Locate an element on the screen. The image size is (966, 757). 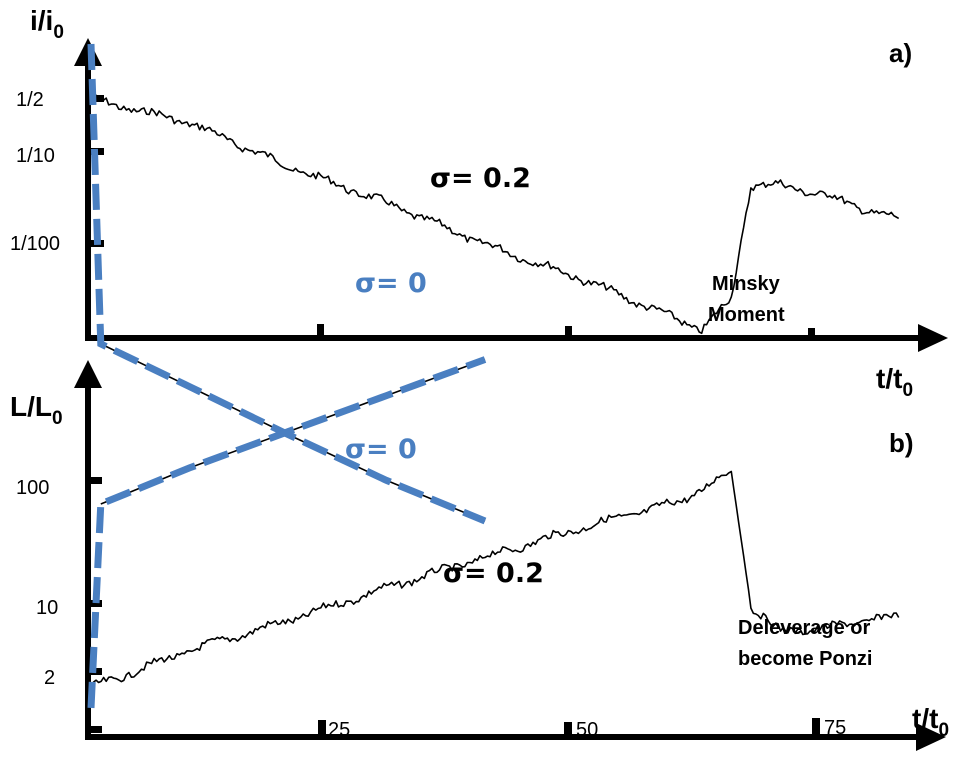
panel-b-x-axis-label: t/t0 is located at coordinates (930, 722).